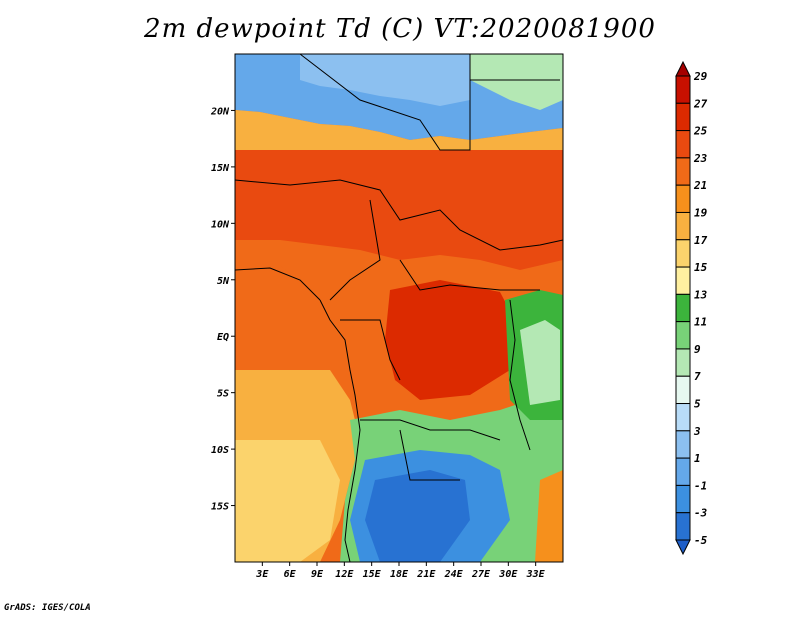 This screenshot has width=800, height=618. I want to click on colorbar-label: 1, so click(697, 458).